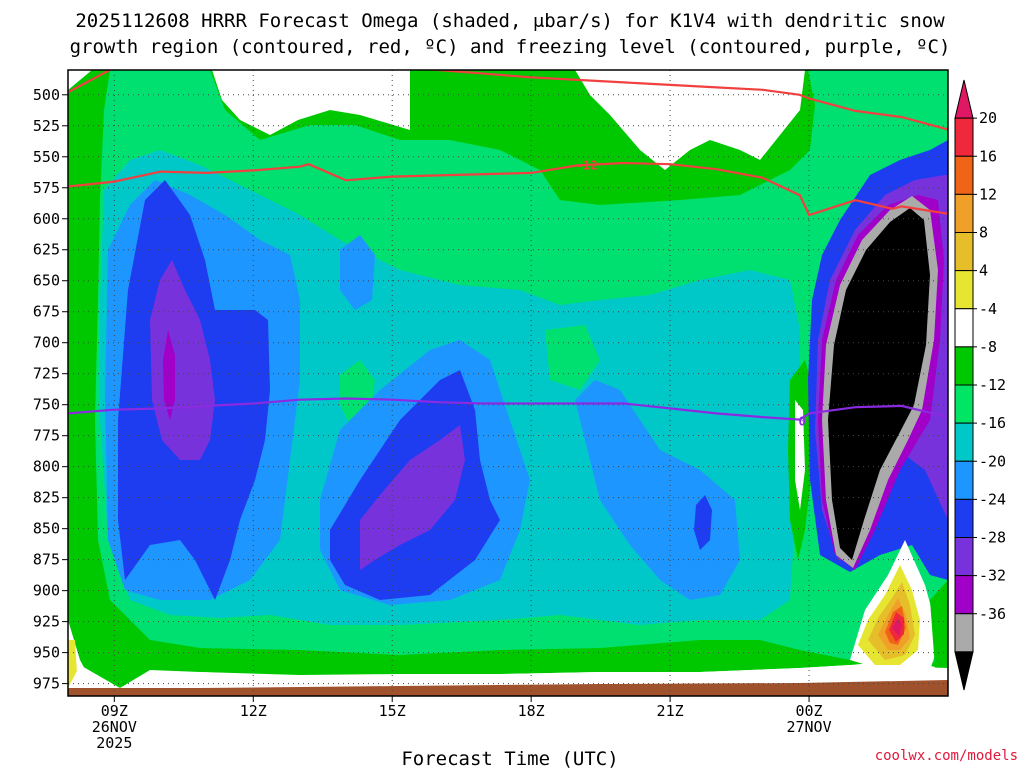 This screenshot has width=1024, height=768. Describe the element at coordinates (988, 347) in the screenshot. I see `colorbar-label: -8` at that location.